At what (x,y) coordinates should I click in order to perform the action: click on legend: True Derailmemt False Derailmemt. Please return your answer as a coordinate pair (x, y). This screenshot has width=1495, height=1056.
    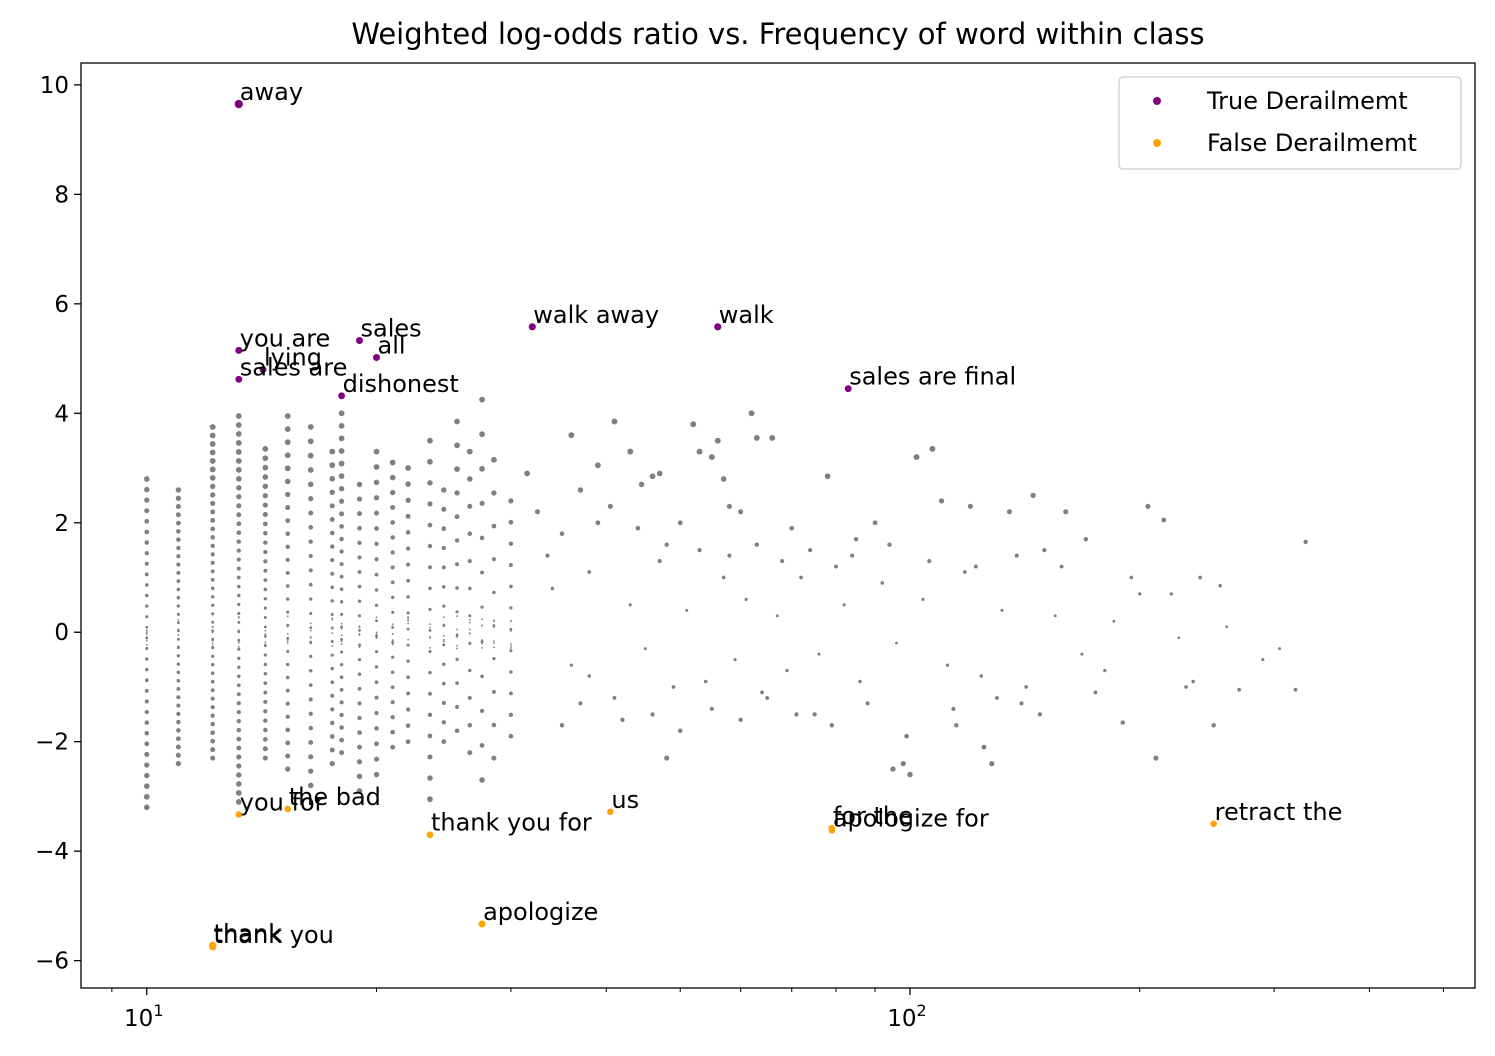
    Looking at the image, I should click on (1290, 123).